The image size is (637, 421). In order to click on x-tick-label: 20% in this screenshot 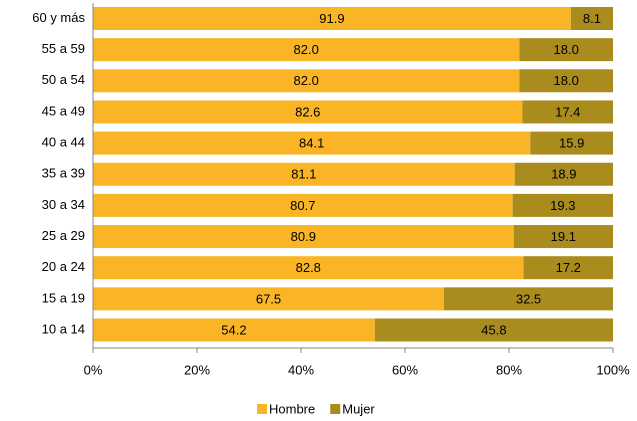, I will do `click(197, 369)`.